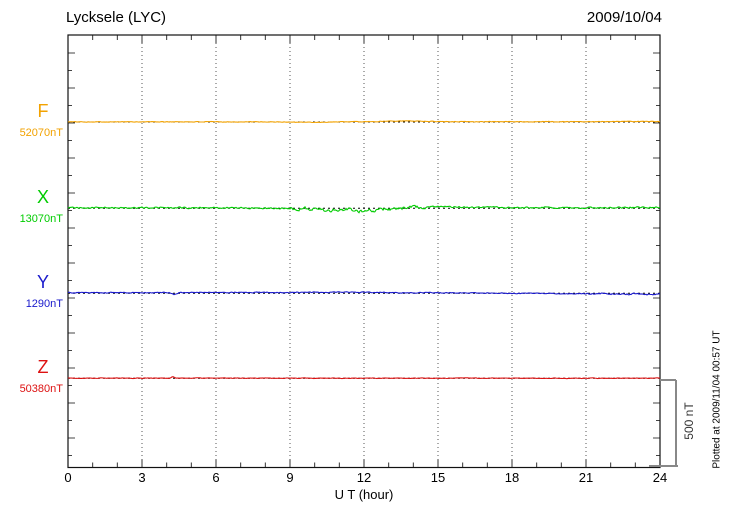 The height and width of the screenshot is (520, 730). What do you see at coordinates (43, 367) in the screenshot?
I see `series-label-z: Z` at bounding box center [43, 367].